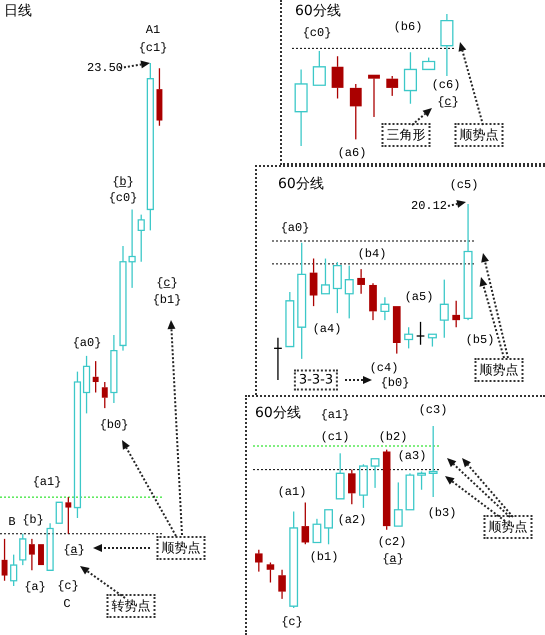 This screenshot has width=545, height=635. Describe the element at coordinates (433, 410) in the screenshot. I see `text: (c3)` at that location.